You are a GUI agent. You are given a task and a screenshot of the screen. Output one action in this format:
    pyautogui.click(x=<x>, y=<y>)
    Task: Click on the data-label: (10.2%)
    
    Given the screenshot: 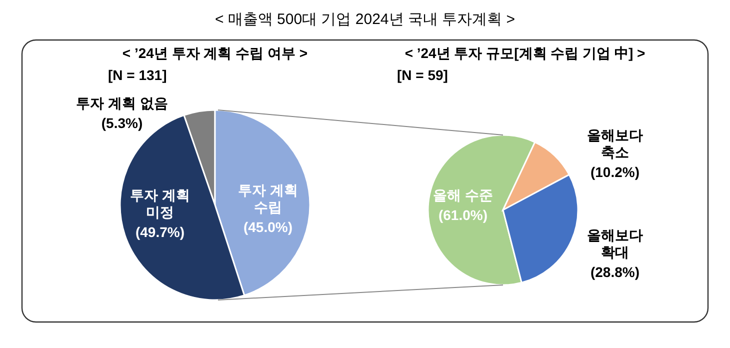 What is the action you would take?
    pyautogui.click(x=615, y=172)
    